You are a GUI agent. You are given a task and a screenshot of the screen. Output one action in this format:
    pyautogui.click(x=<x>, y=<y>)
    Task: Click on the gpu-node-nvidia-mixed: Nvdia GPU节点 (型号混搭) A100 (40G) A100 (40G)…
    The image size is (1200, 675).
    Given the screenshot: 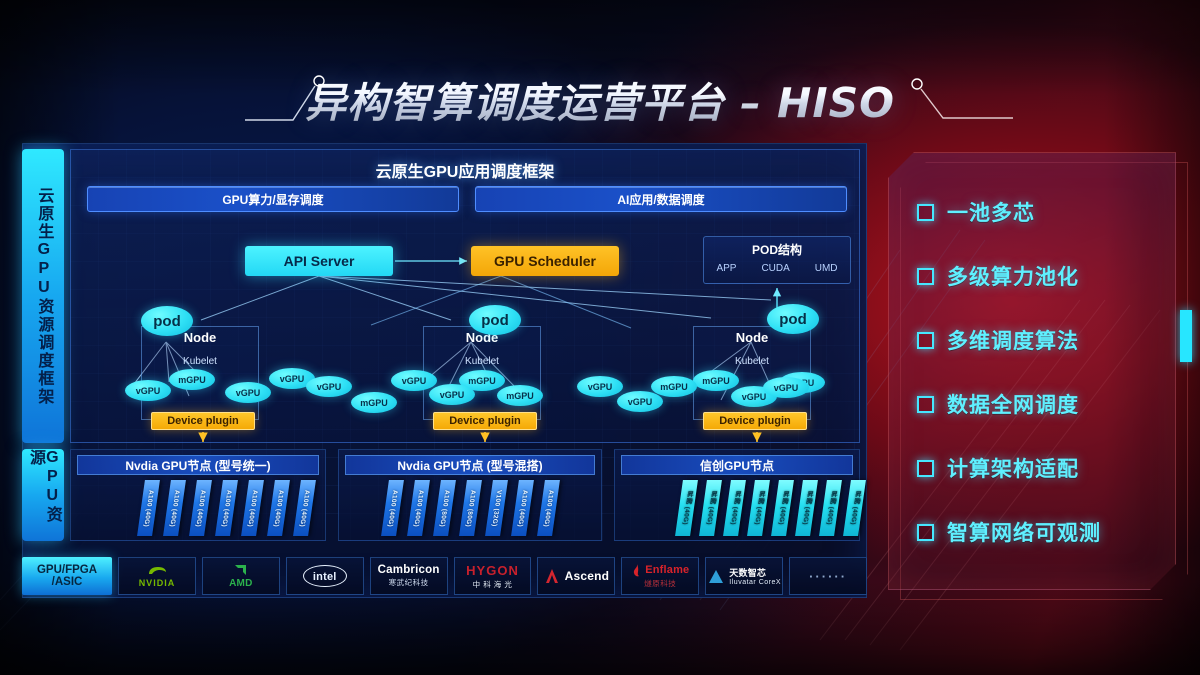 What is the action you would take?
    pyautogui.click(x=470, y=495)
    